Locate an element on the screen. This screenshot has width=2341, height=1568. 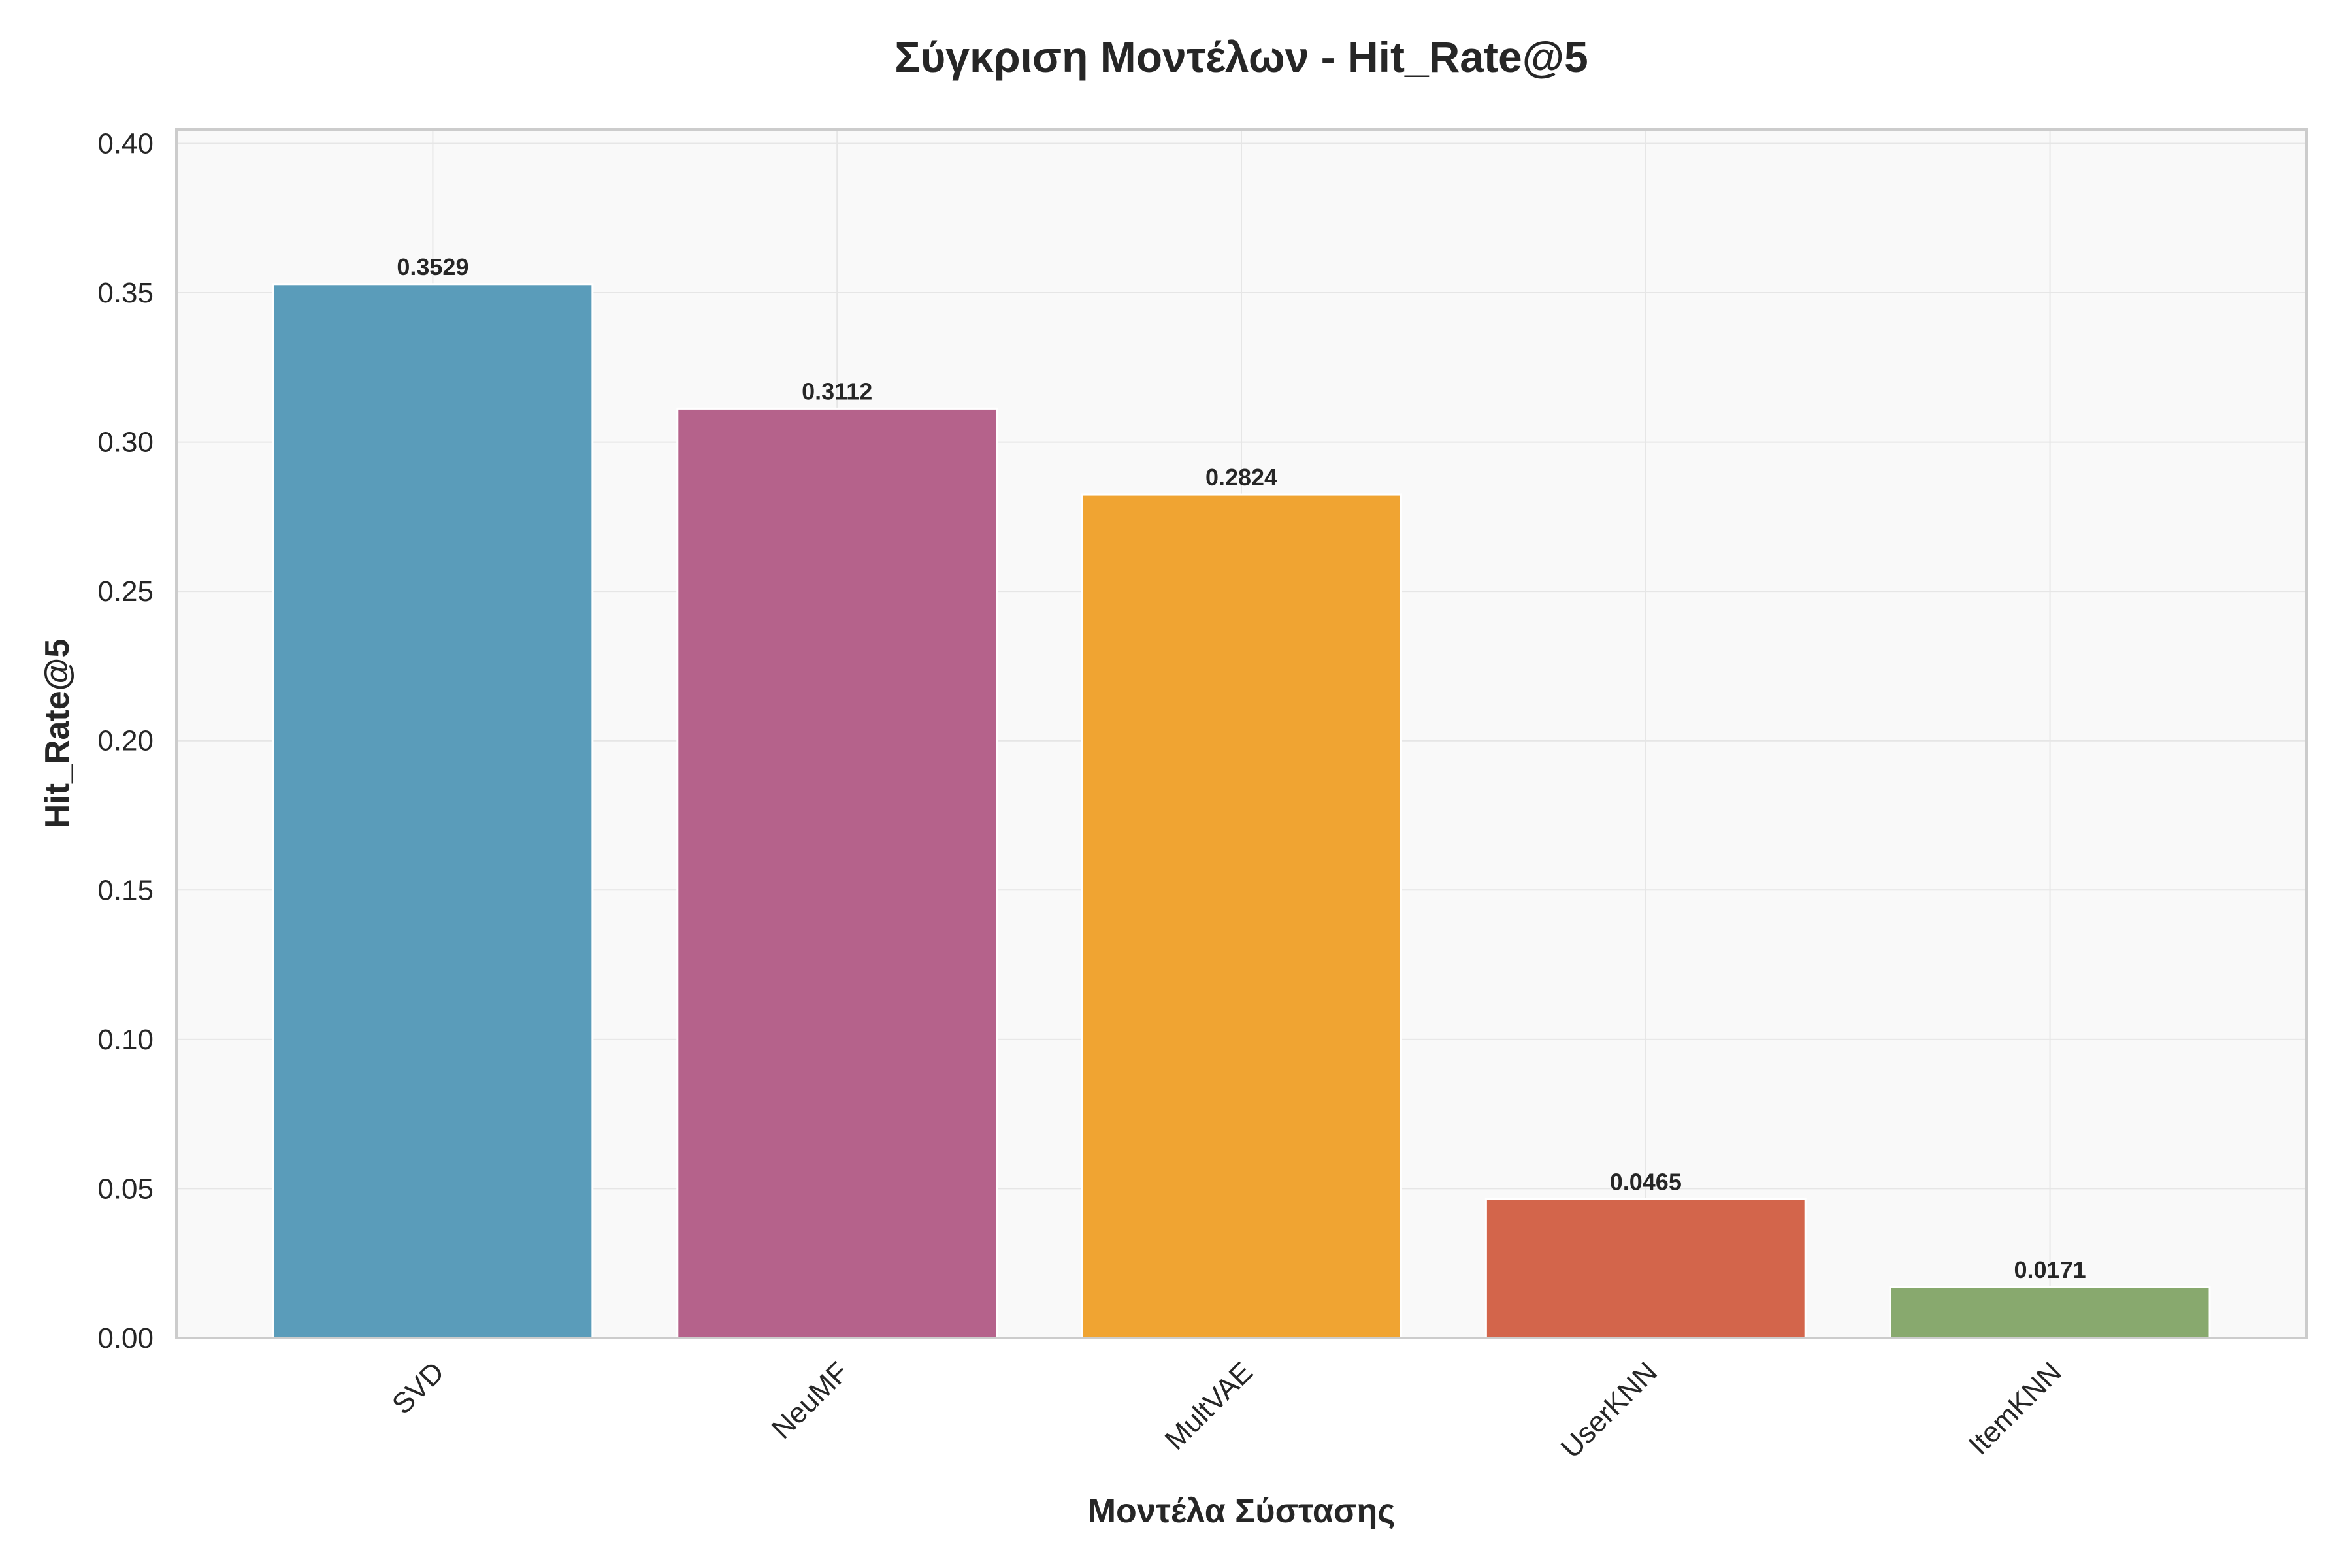
chart-title: Σύγκριση Μοντέλων - Hit_Rate@5 is located at coordinates (1241, 57).